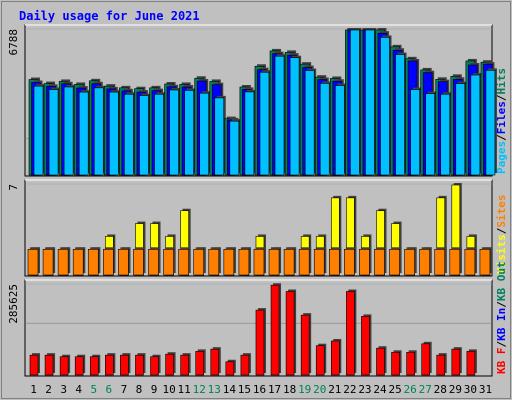  Describe the element at coordinates (33, 389) in the screenshot. I see `x-tick-label: 1` at that location.